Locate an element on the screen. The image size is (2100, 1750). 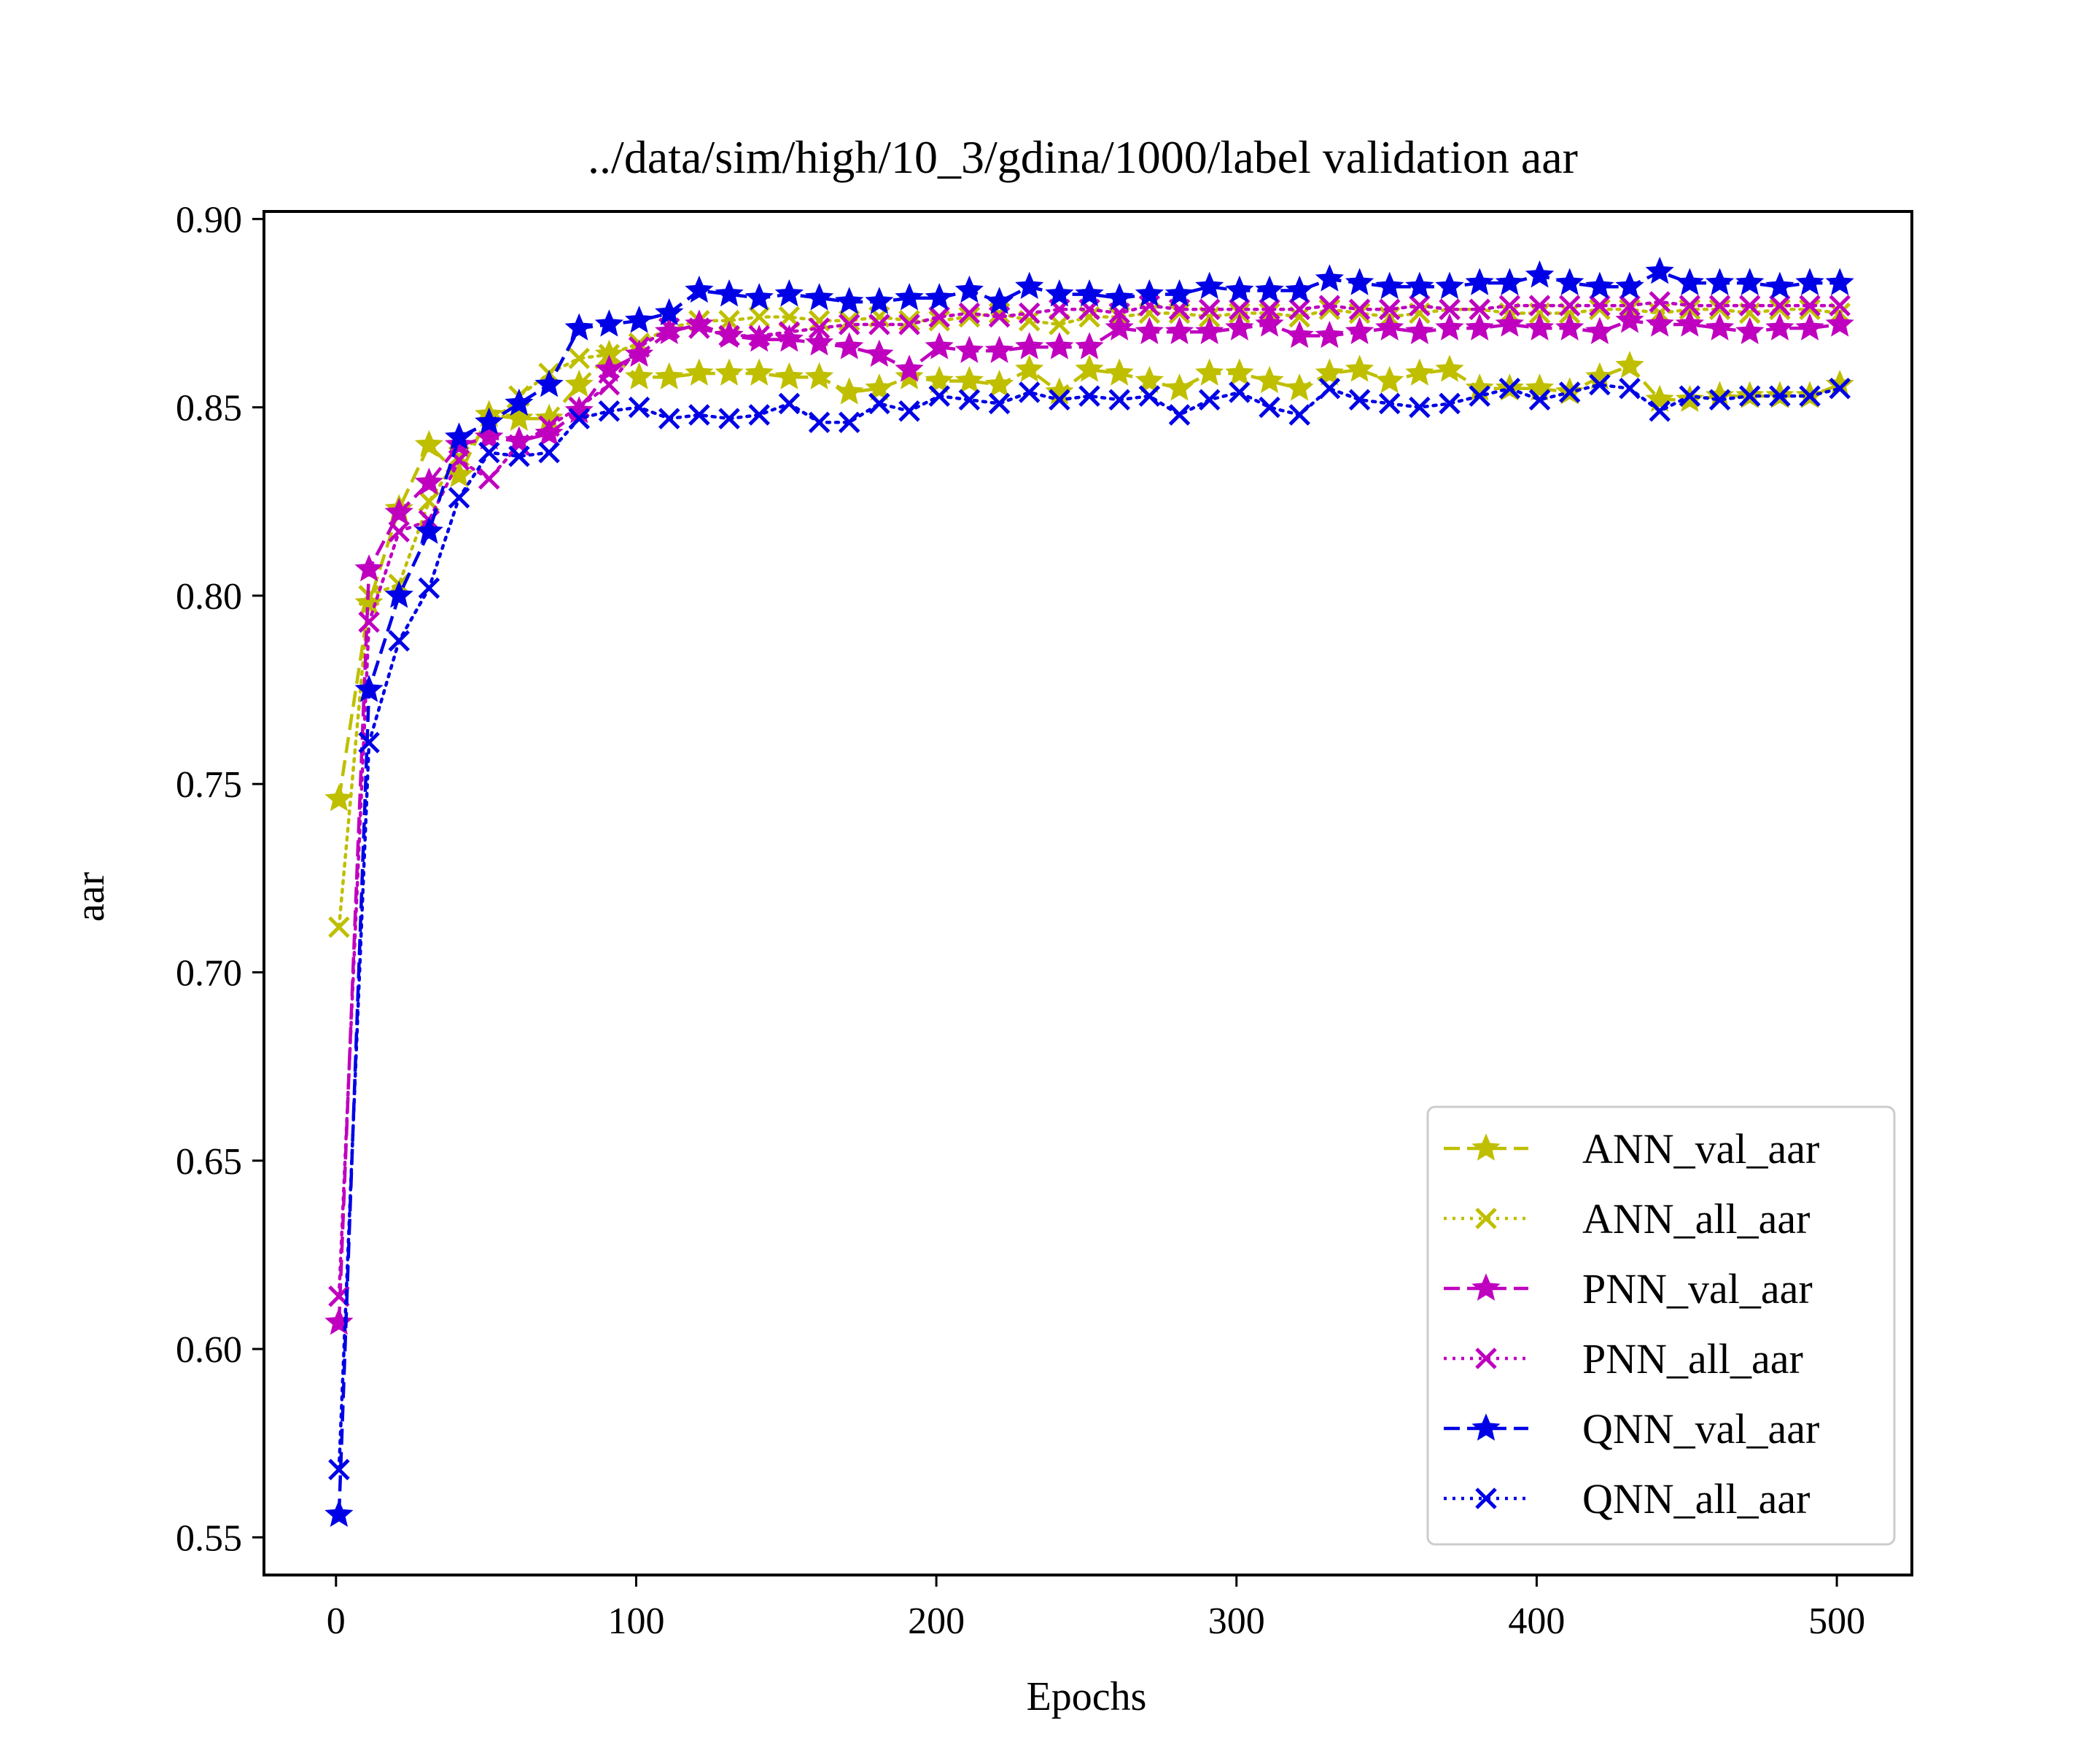
legend-label: PNN_all_aar is located at coordinates (1692, 1358).